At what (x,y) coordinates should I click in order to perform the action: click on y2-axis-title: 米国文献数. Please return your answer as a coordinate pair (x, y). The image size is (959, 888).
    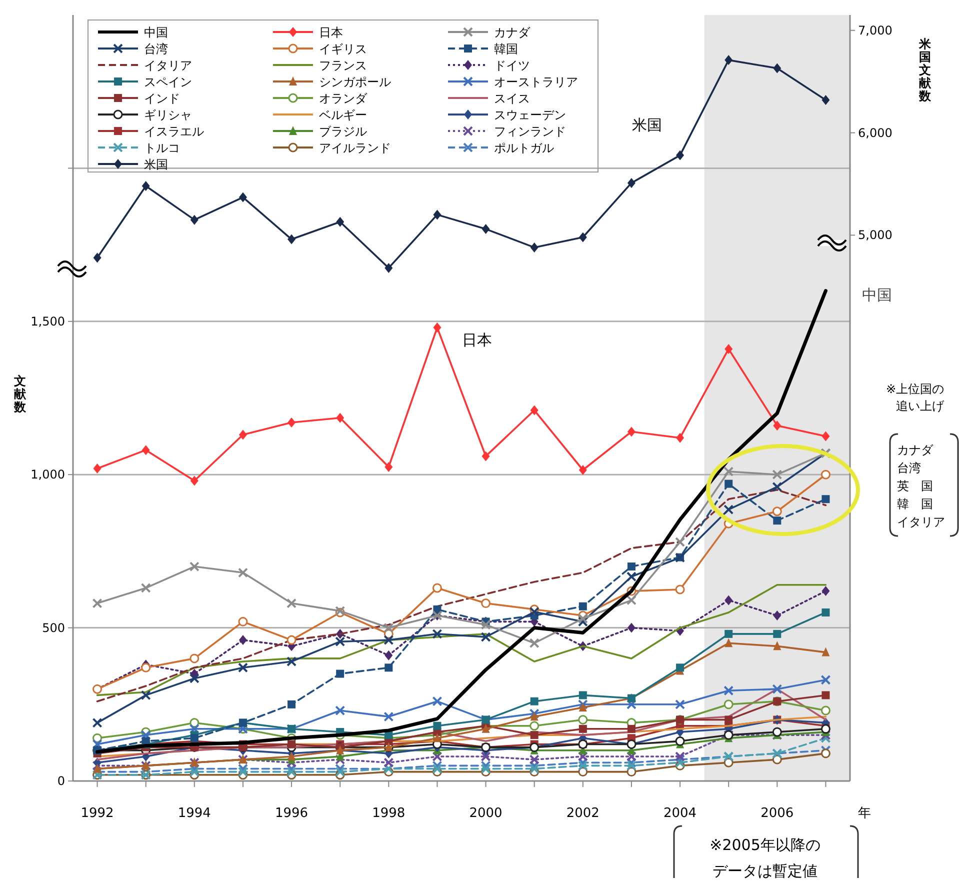
    Looking at the image, I should click on (925, 70).